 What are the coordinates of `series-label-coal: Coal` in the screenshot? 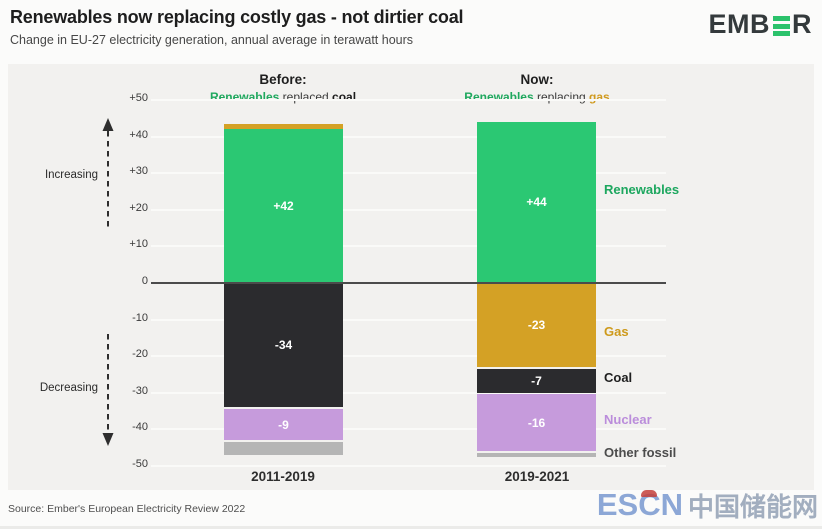 It's located at (618, 377).